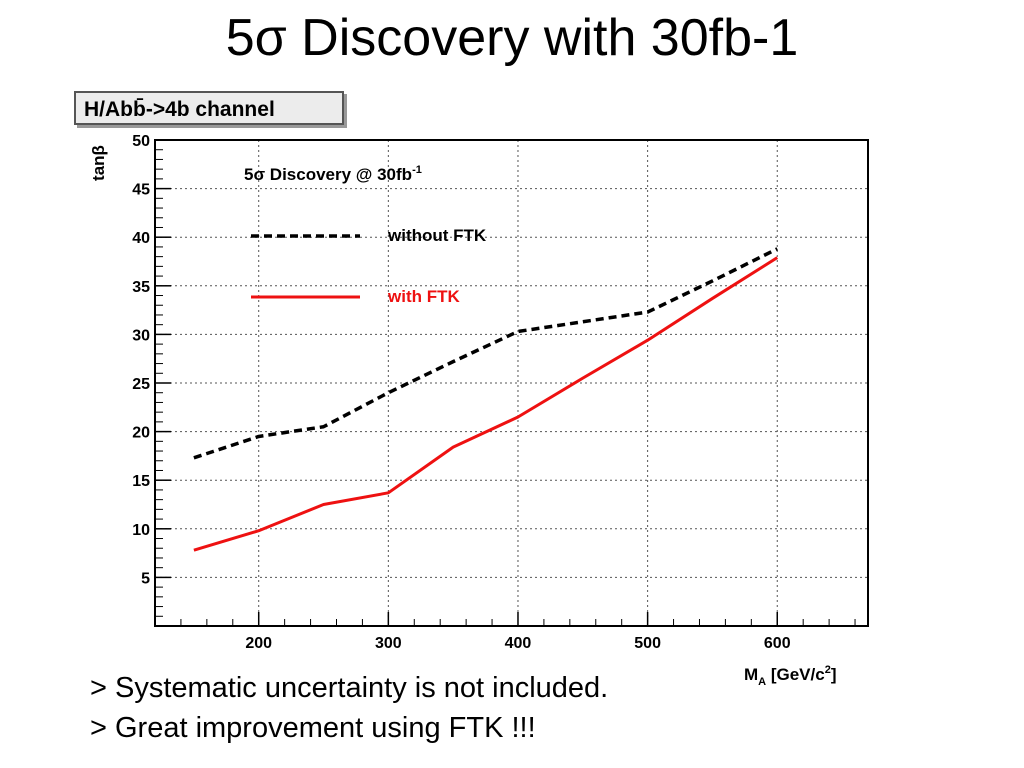 This screenshot has height=768, width=1024. Describe the element at coordinates (828, 670) in the screenshot. I see `x-axis-label-sup: 2` at that location.